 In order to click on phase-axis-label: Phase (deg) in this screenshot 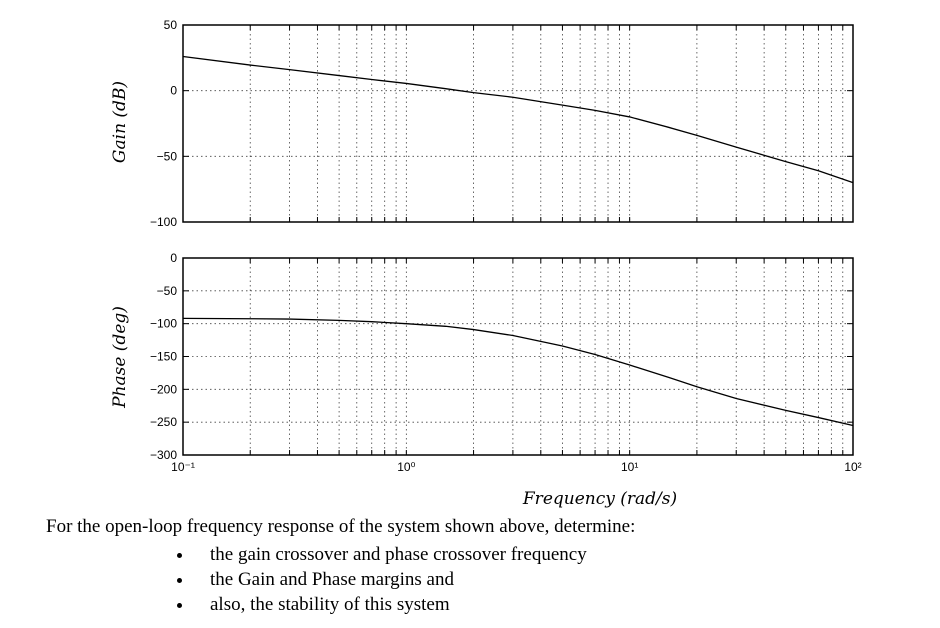, I will do `click(120, 357)`.